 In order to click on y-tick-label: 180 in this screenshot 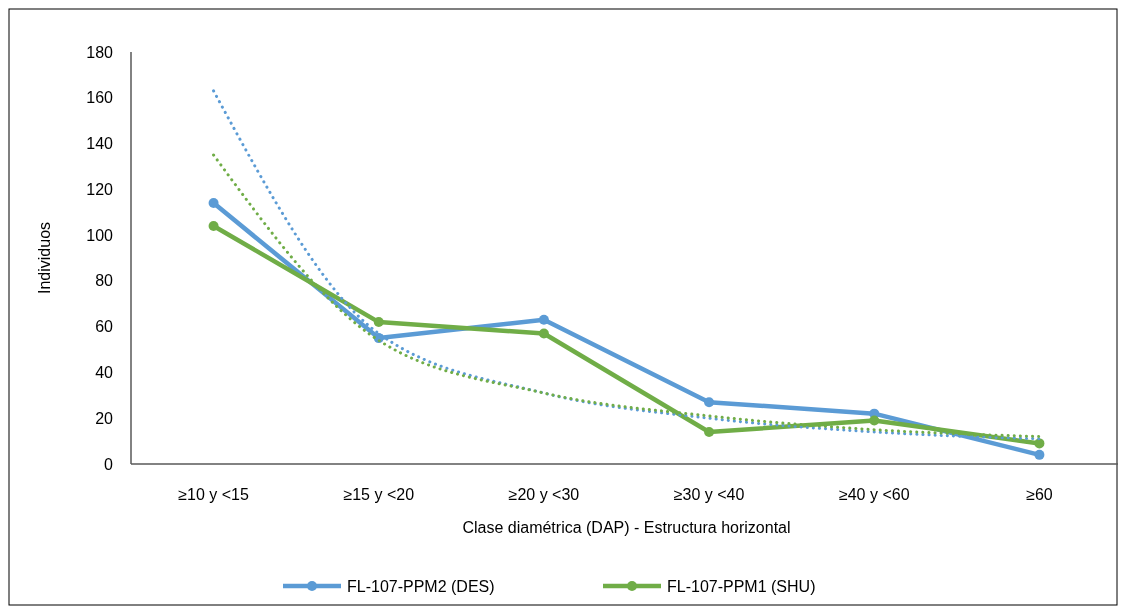, I will do `click(100, 52)`.